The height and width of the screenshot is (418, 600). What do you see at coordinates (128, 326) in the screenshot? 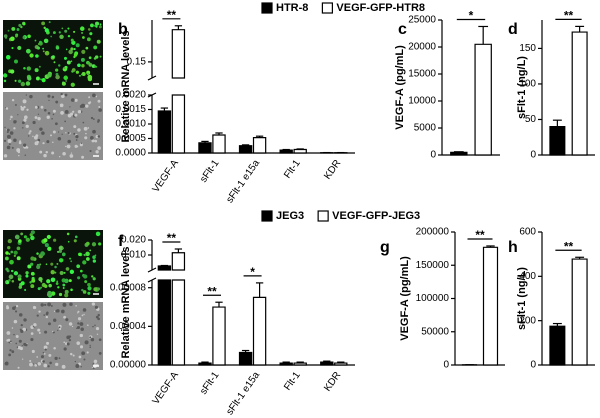
I see `y-tick-label: 0.00004` at bounding box center [128, 326].